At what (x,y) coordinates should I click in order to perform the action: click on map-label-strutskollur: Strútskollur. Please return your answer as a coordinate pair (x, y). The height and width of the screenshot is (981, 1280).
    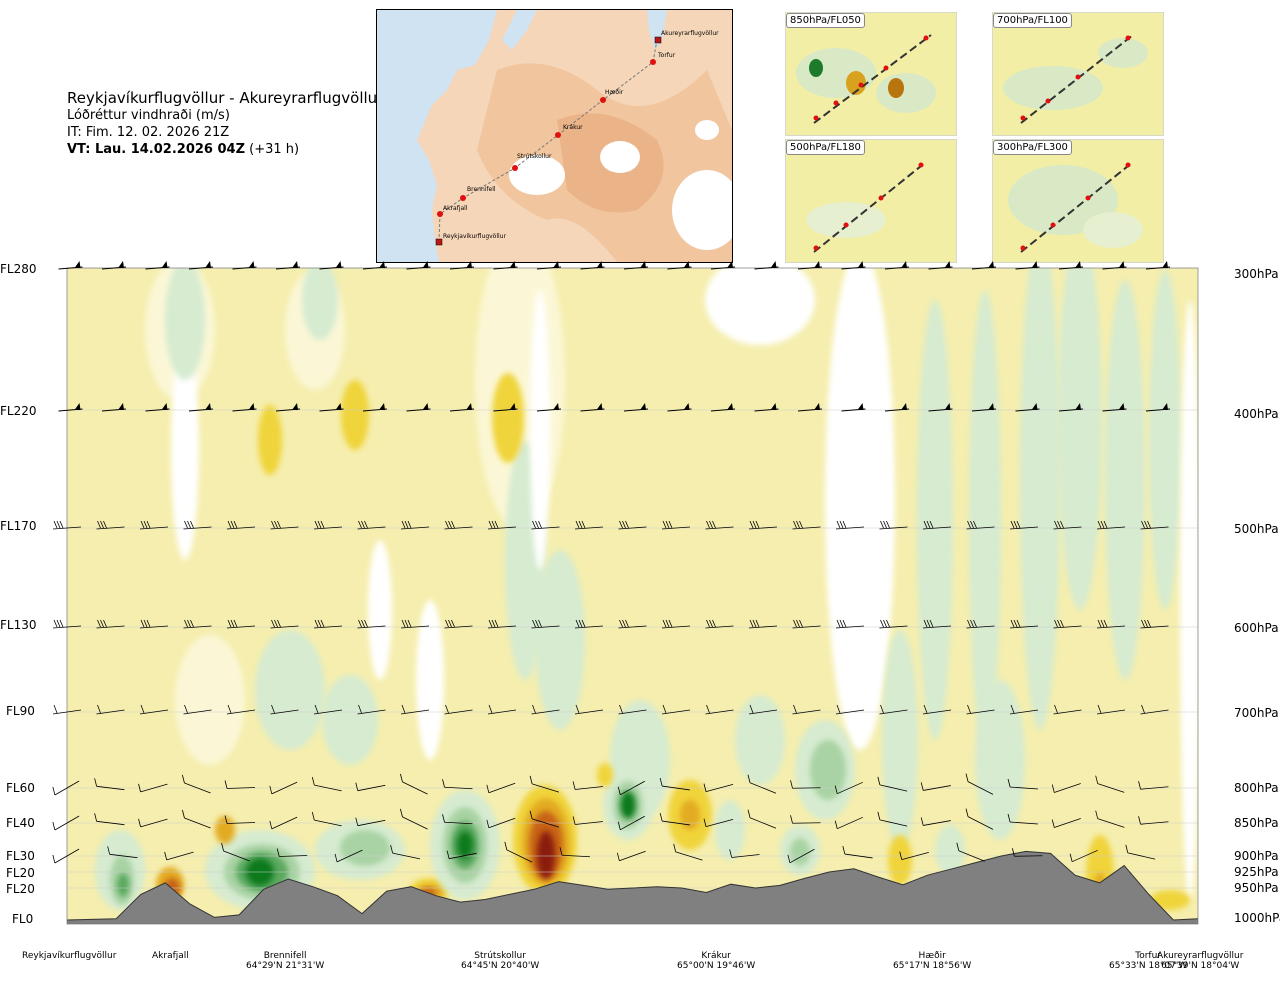
    Looking at the image, I should click on (534, 156).